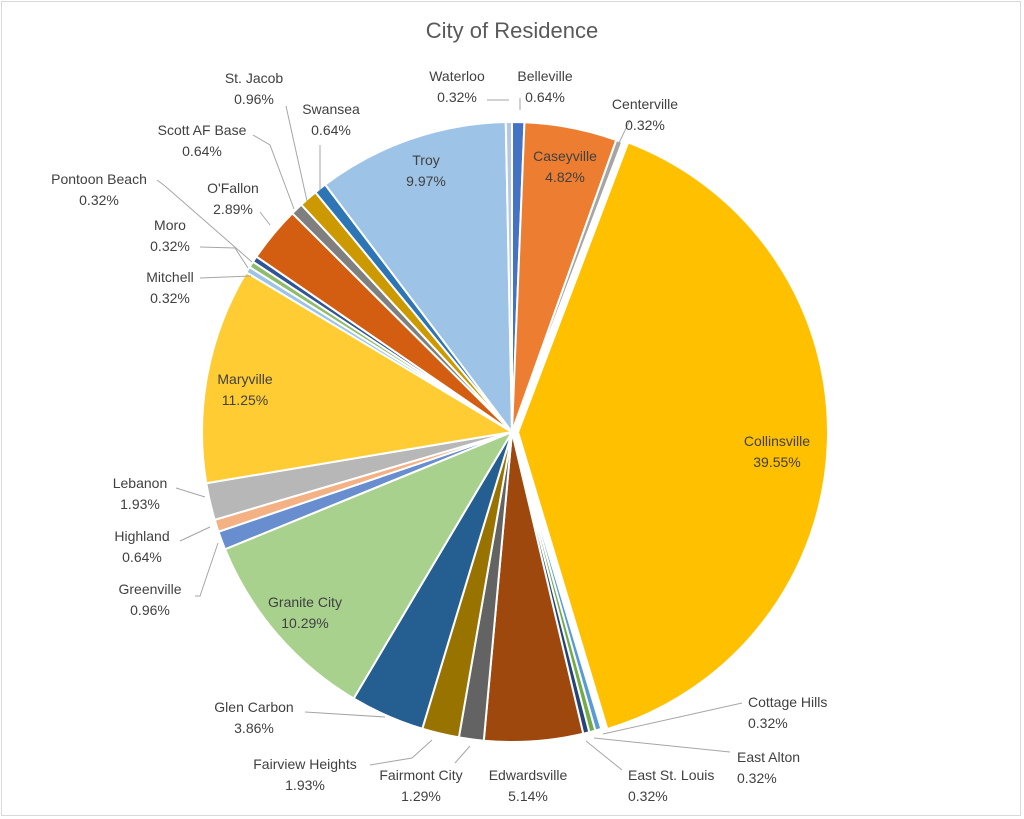 This screenshot has height=819, width=1024. I want to click on slice-troy, so click(418, 278).